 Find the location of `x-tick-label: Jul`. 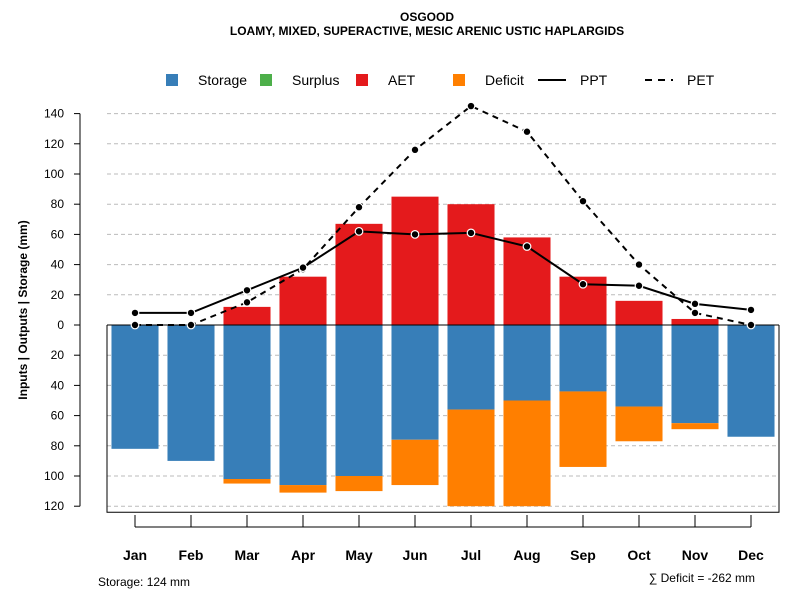

x-tick-label: Jul is located at coordinates (471, 555).